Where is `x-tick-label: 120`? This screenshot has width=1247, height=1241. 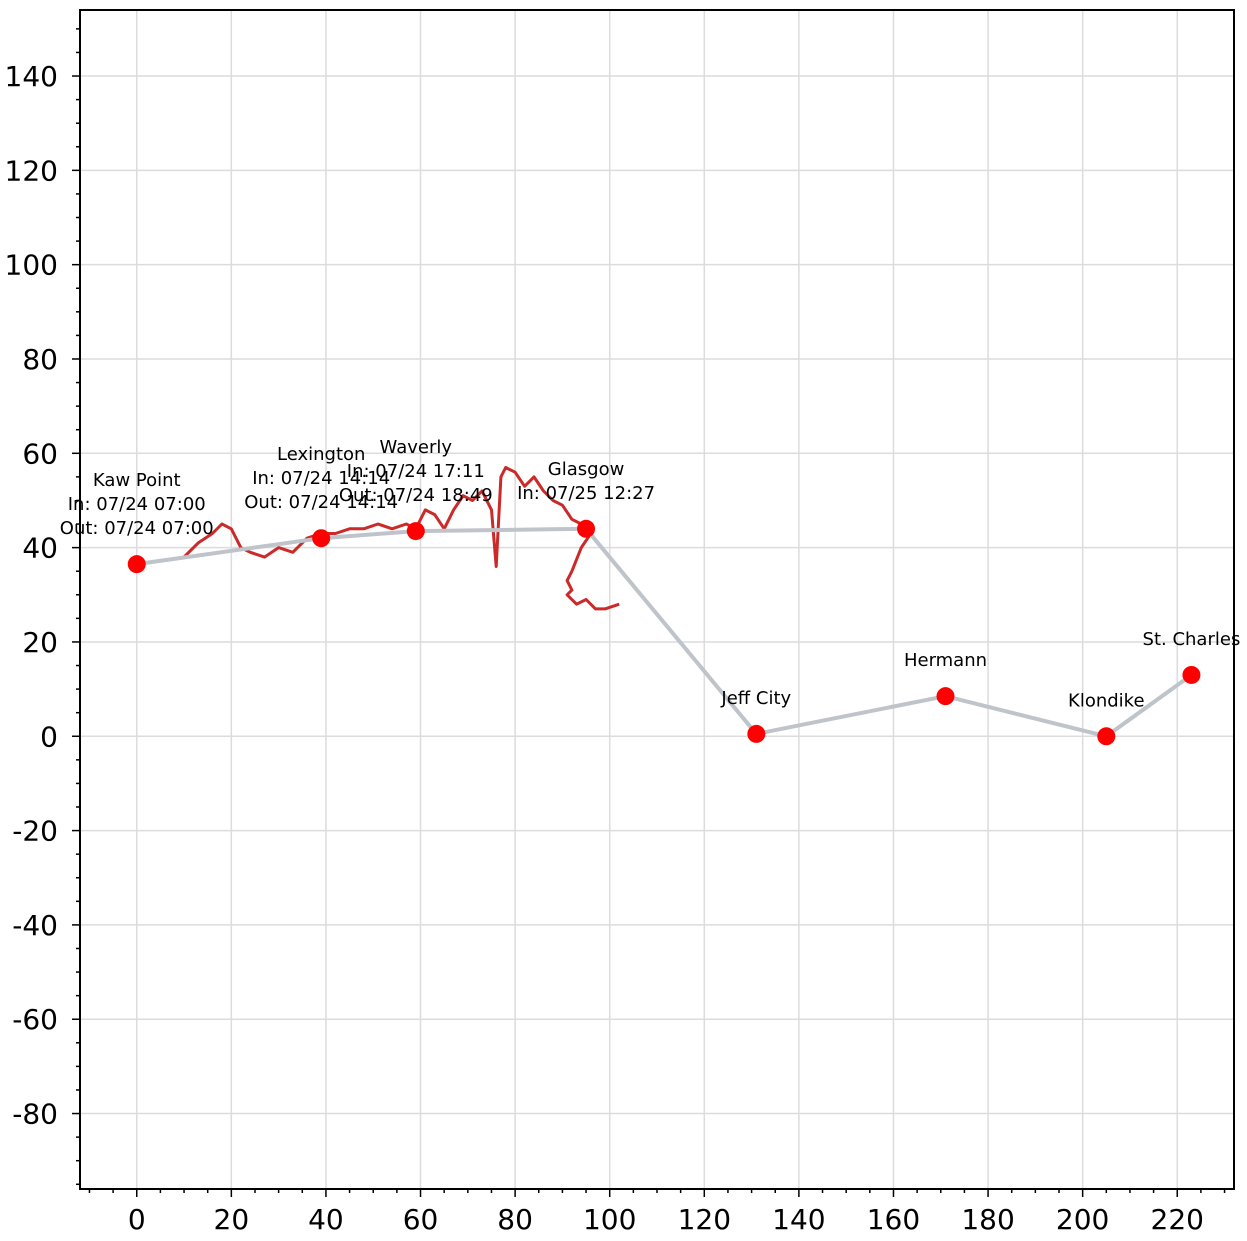 x-tick-label: 120 is located at coordinates (704, 1219).